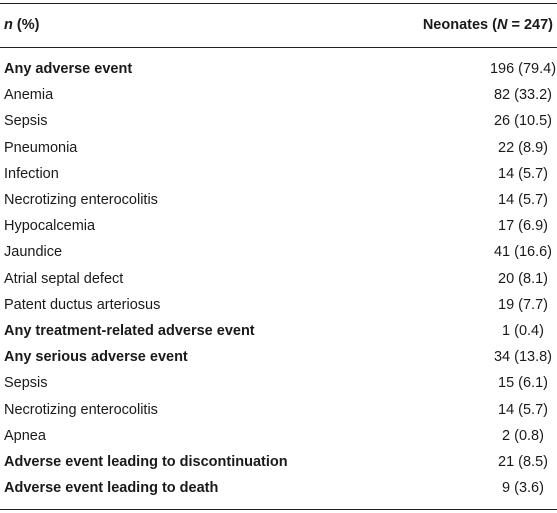 The width and height of the screenshot is (557, 513). I want to click on header-n-symbol: n, so click(8, 25).